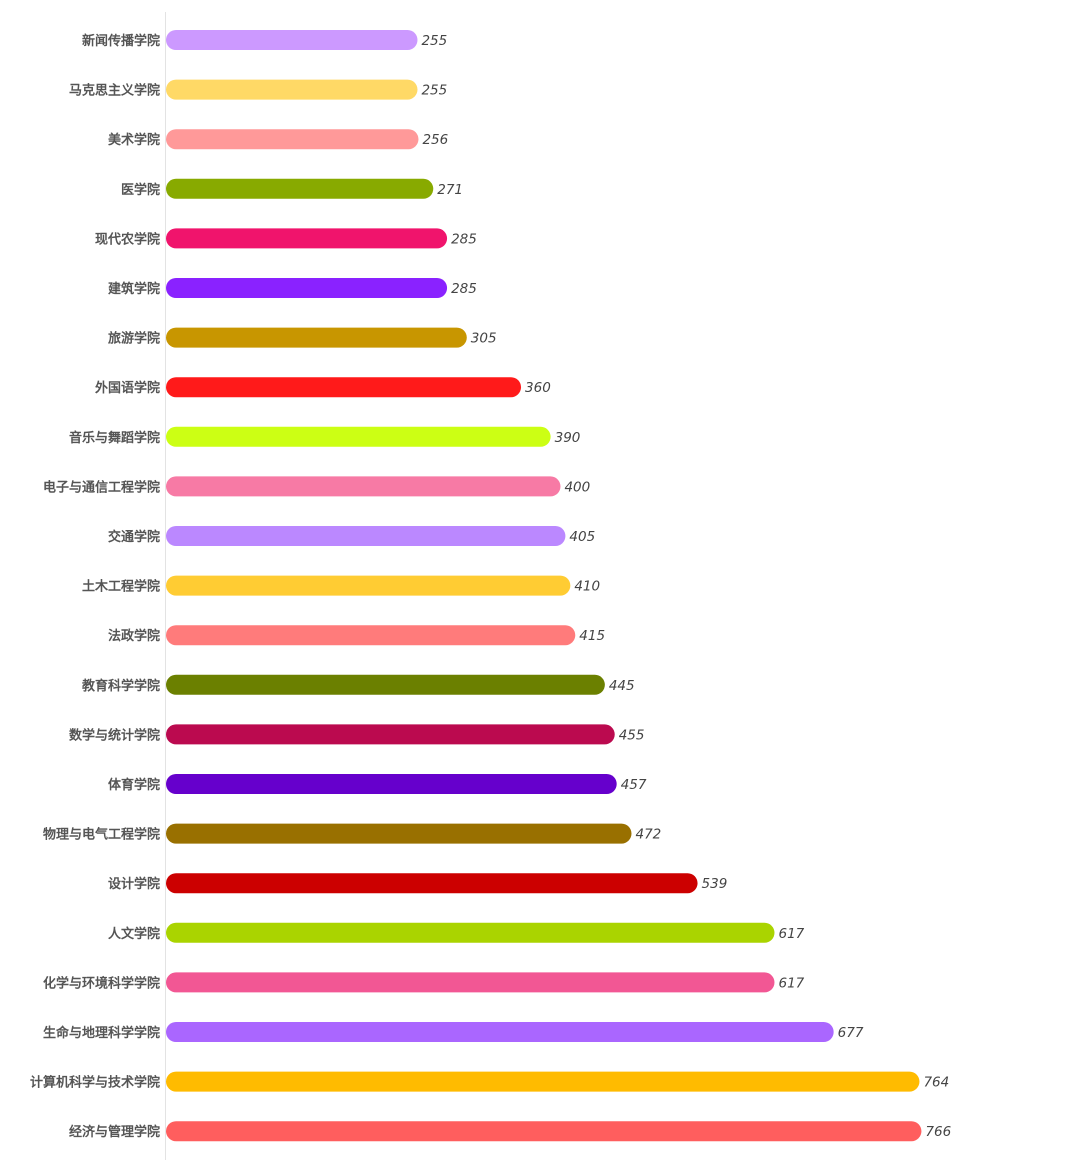 The width and height of the screenshot is (1080, 1172). Describe the element at coordinates (134, 537) in the screenshot. I see `category-label: 交通学院` at that location.